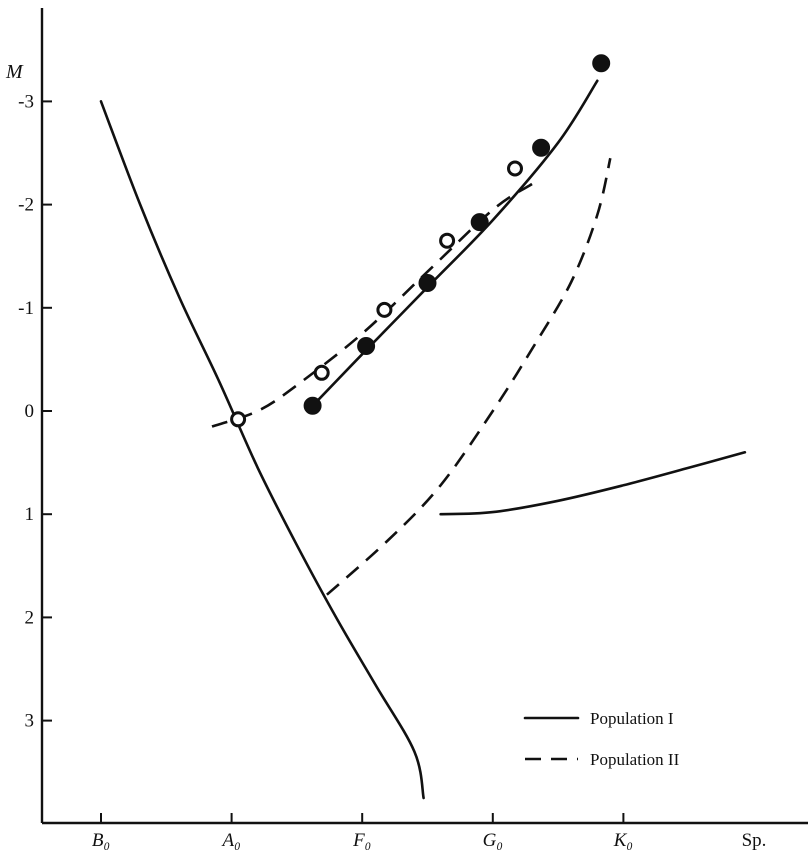 The height and width of the screenshot is (851, 808). Describe the element at coordinates (30, 411) in the screenshot. I see `y-tick-label: 0` at that location.